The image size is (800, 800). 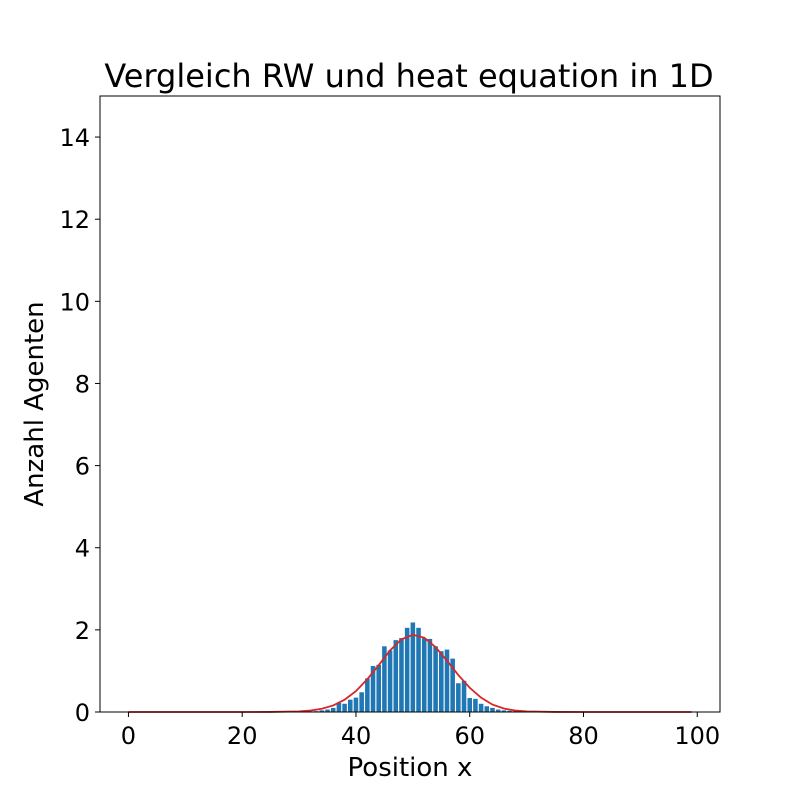 What do you see at coordinates (82, 631) in the screenshot?
I see `y-tick-label: 2` at bounding box center [82, 631].